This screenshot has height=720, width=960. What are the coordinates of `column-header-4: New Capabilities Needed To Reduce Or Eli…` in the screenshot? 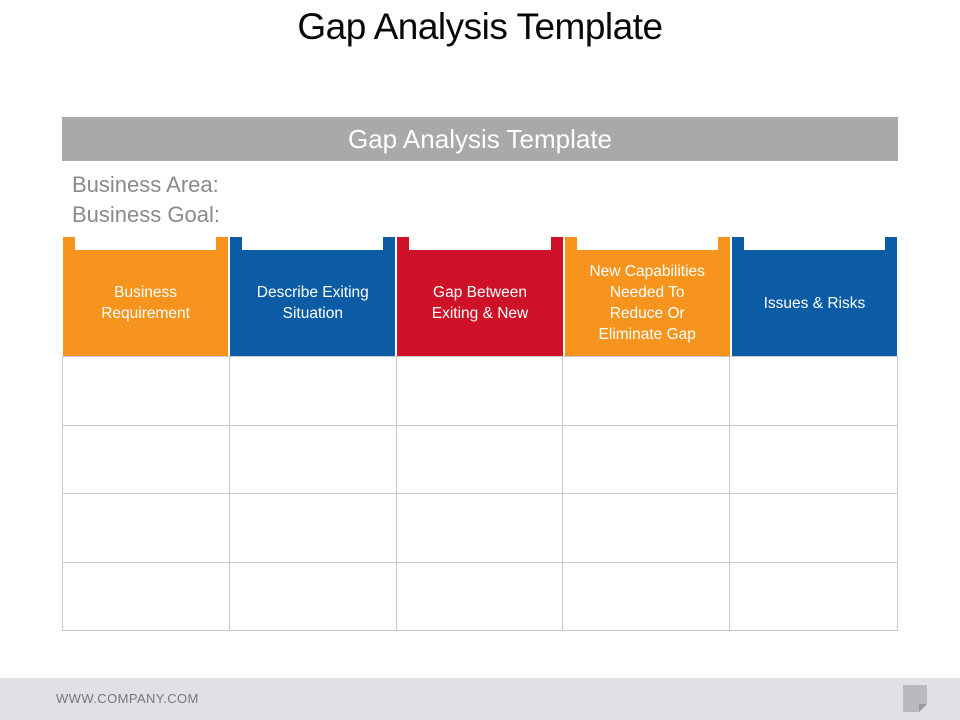 It's located at (647, 296).